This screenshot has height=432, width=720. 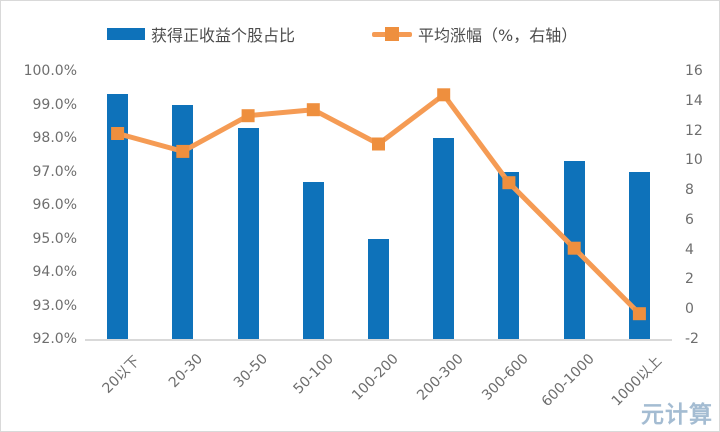 I want to click on left-axis-tick: 94.0%, so click(x=54, y=272).